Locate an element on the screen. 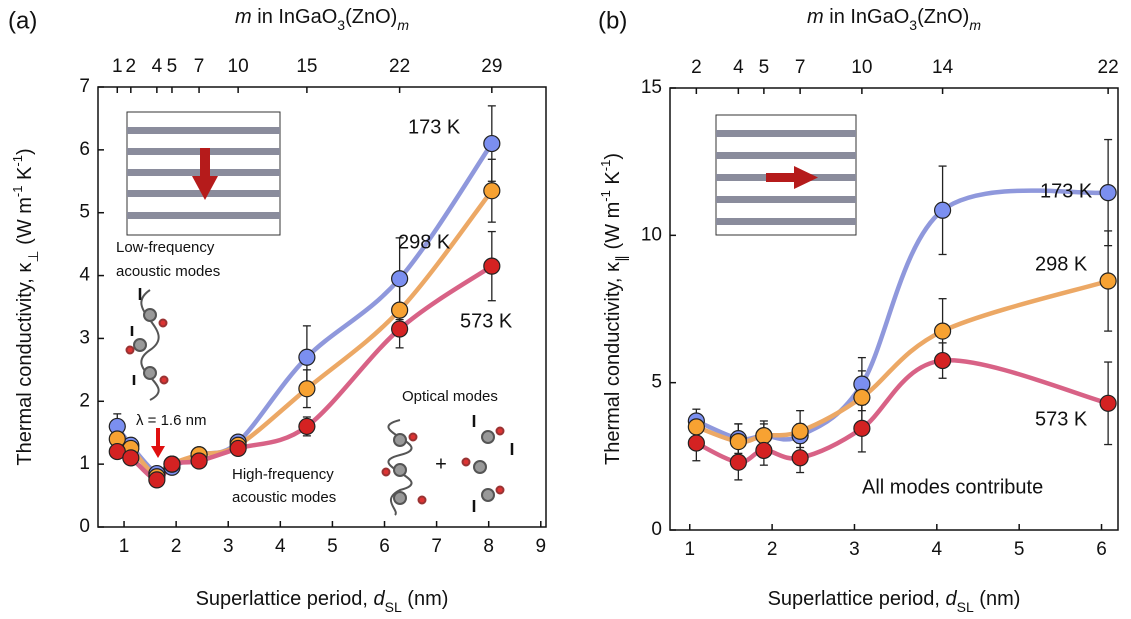 This screenshot has height=619, width=1131. x2-tick-label: 1 is located at coordinates (117, 66).